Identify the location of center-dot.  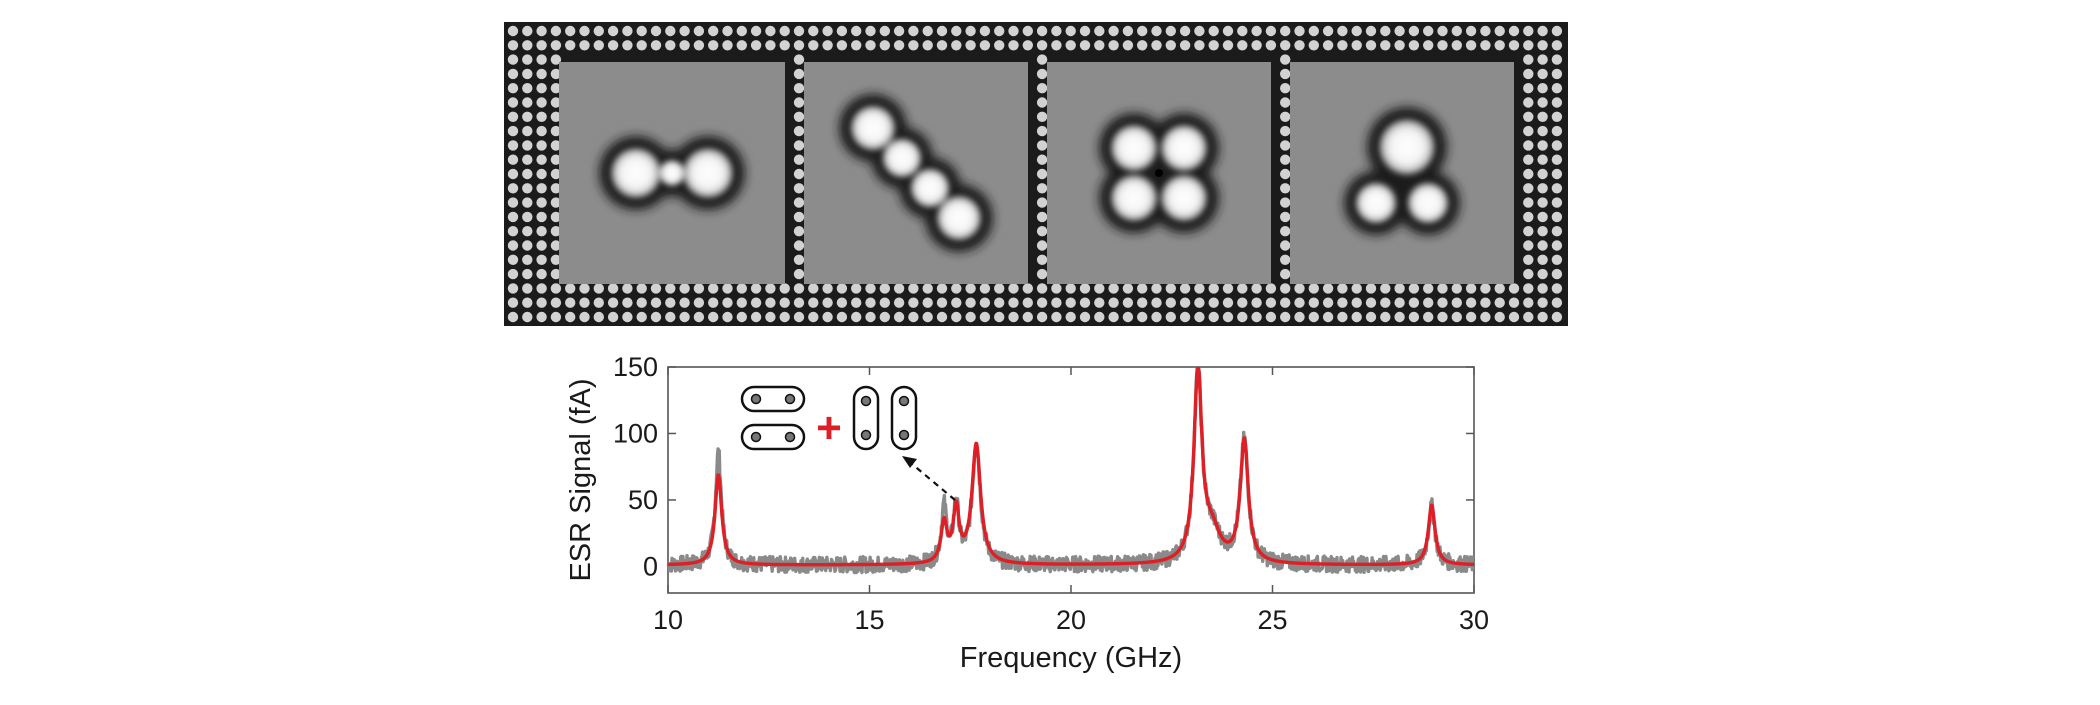
(1159, 173).